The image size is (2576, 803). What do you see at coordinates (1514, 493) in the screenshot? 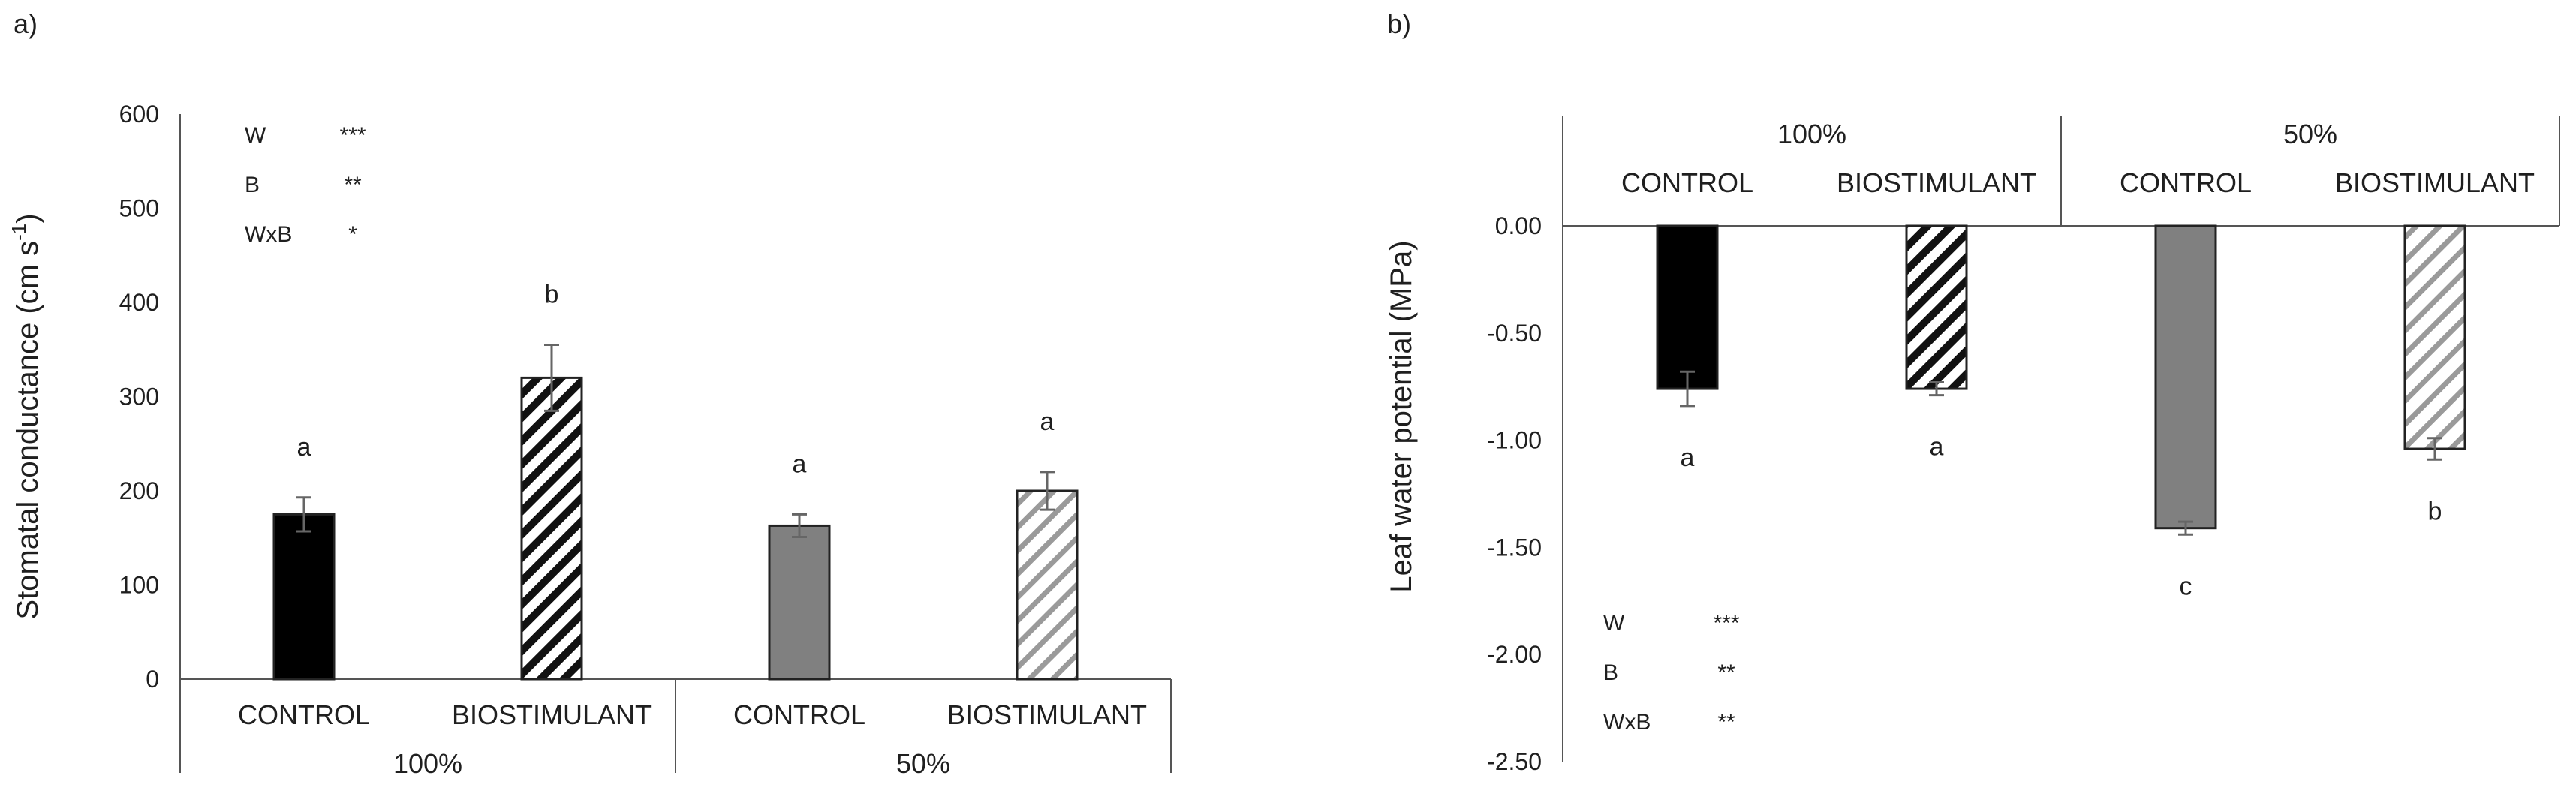
I see `y-ticks-b: 0.00 -0.50 -1.00 -1.50 -2.00 -2.50` at bounding box center [1514, 493].